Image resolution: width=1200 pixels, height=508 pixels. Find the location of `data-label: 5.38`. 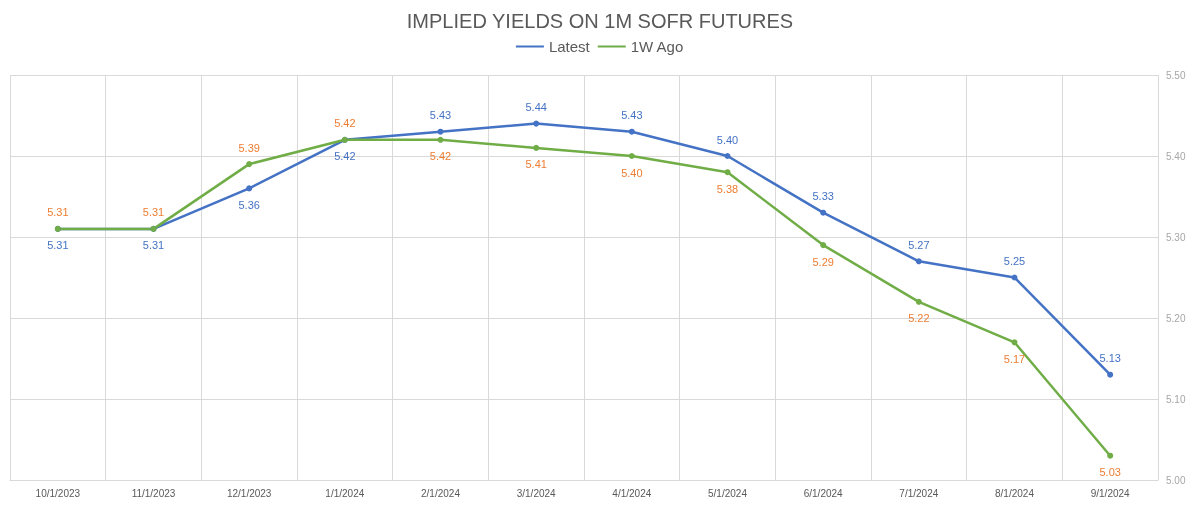

data-label: 5.38 is located at coordinates (727, 188).